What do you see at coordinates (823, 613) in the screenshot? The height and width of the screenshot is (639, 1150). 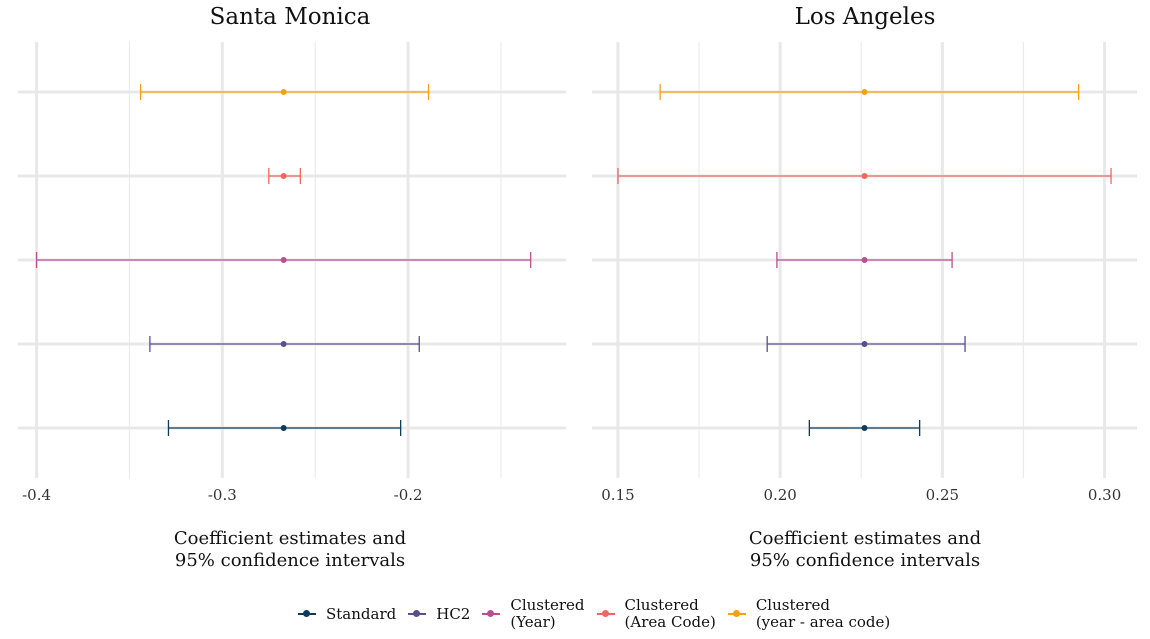 I see `legend-label: Clustered (year - area code)` at bounding box center [823, 613].